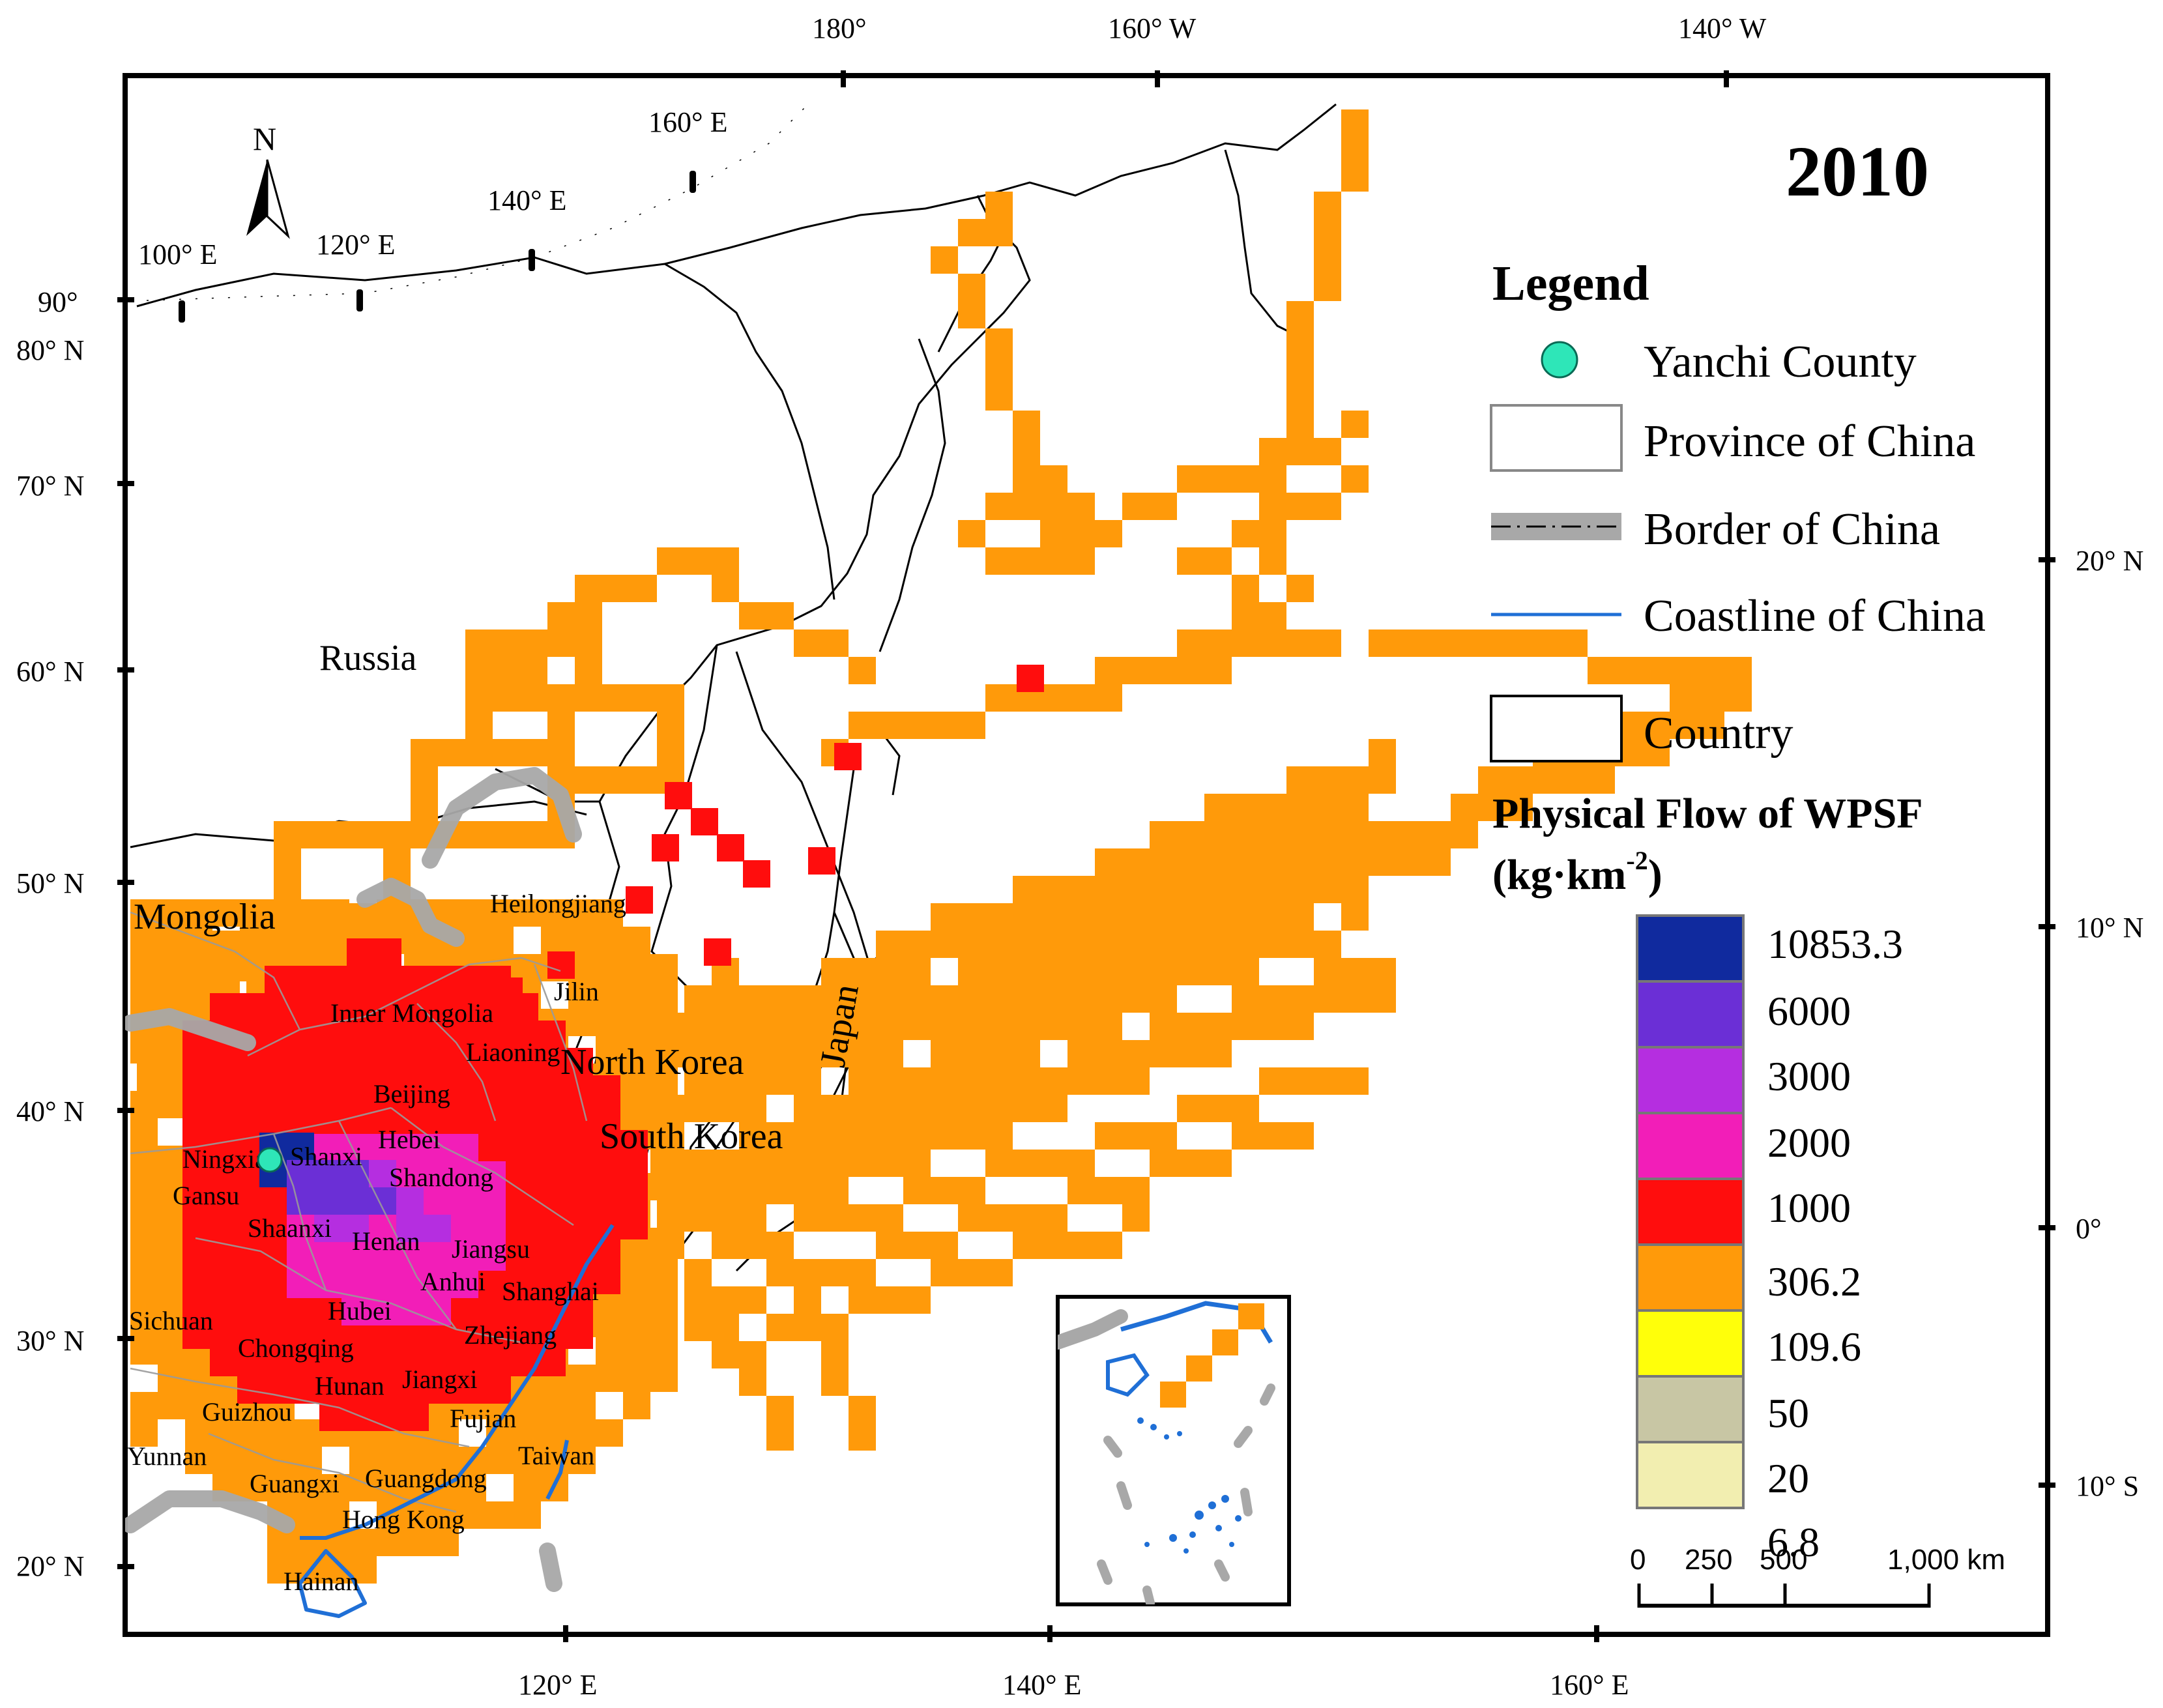  What do you see at coordinates (50, 1566) in the screenshot?
I see `left-tick-label: 20° N` at bounding box center [50, 1566].